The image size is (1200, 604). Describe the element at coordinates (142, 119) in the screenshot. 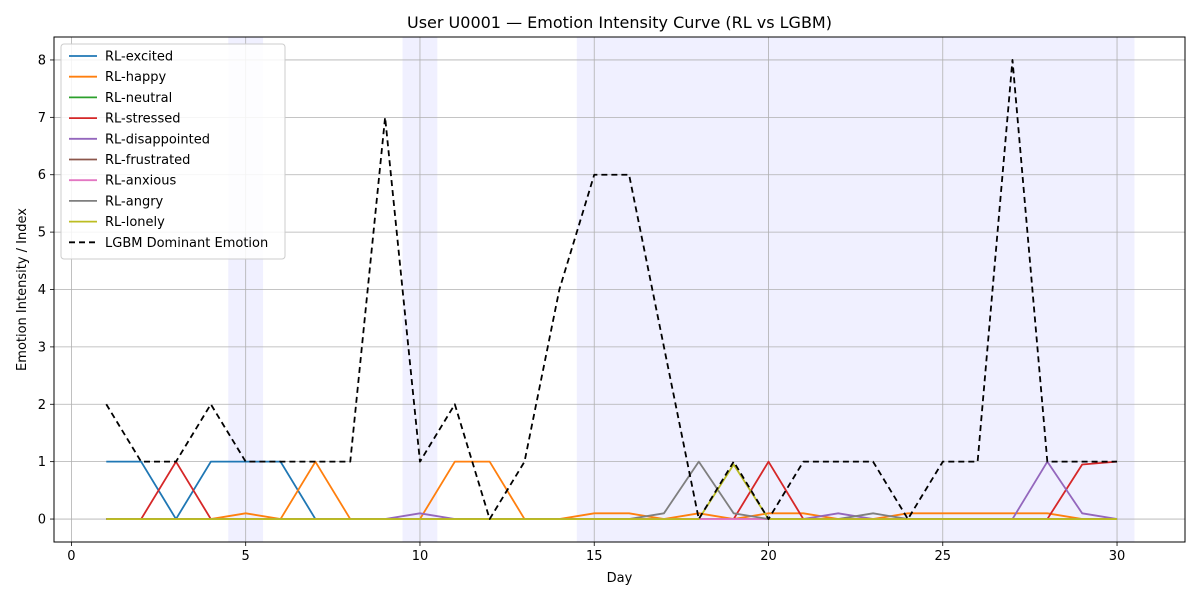

I see `legend-label: RL-stressed` at that location.